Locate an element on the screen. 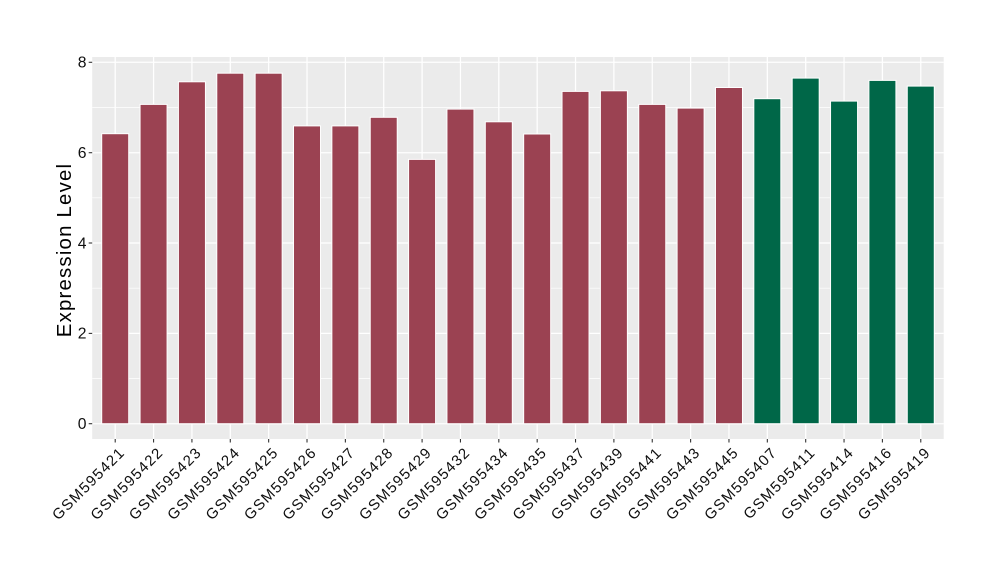  svg-text: 8 is located at coordinates (82, 63).